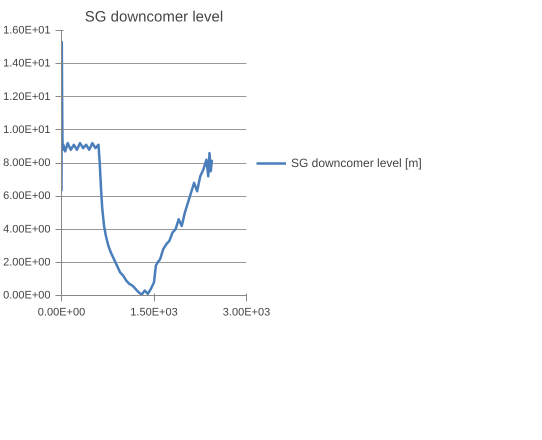 This screenshot has height=440, width=542. What do you see at coordinates (26, 229) in the screenshot?
I see `y-tick-label: 4.00E+00` at bounding box center [26, 229].